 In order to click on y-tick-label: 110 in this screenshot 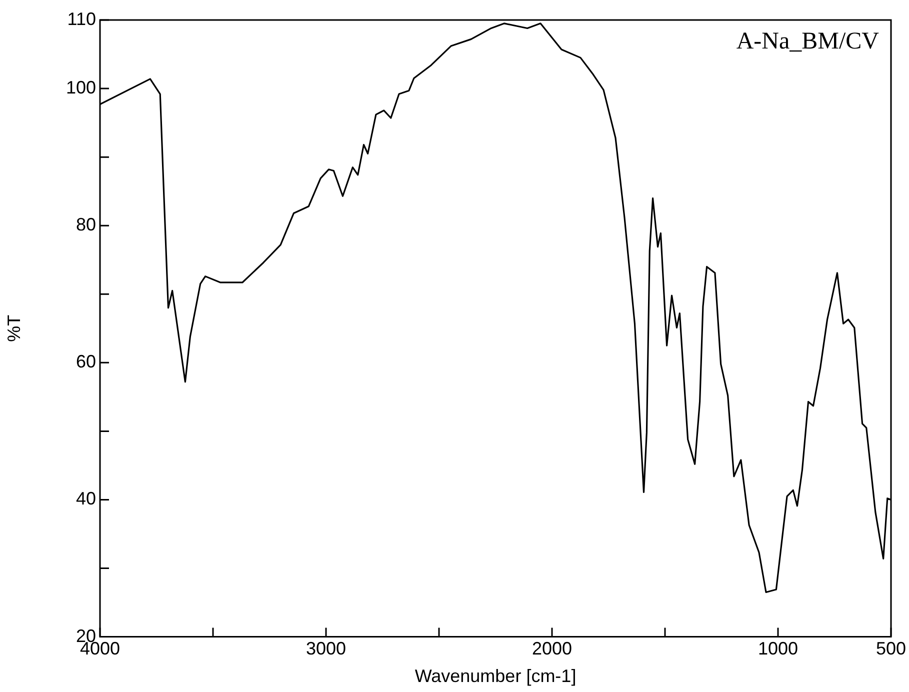, I will do `click(81, 18)`.